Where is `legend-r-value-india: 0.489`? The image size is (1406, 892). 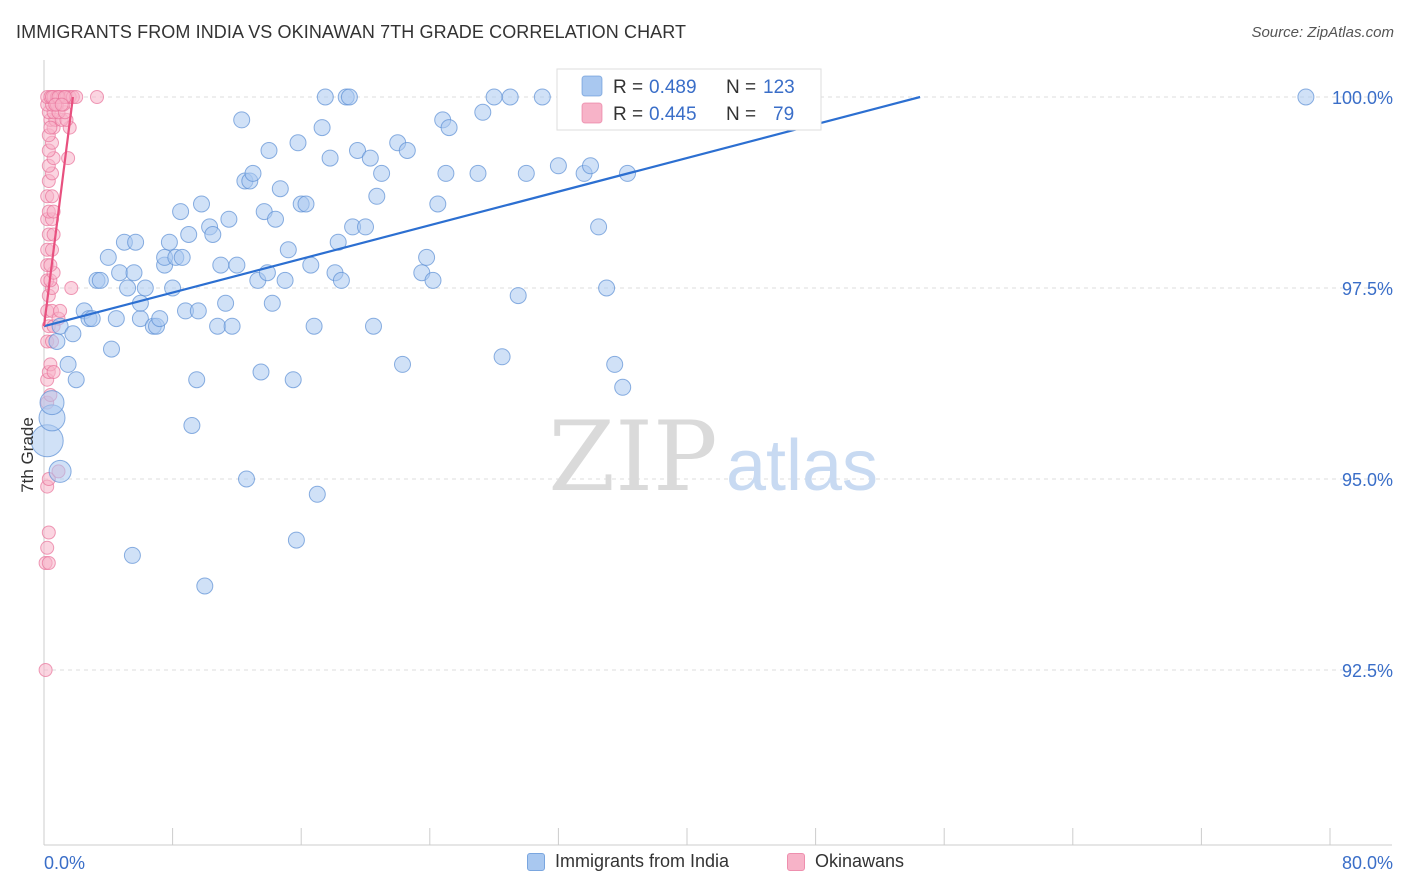
legend-r-value-india: 0.489 is located at coordinates (673, 87).